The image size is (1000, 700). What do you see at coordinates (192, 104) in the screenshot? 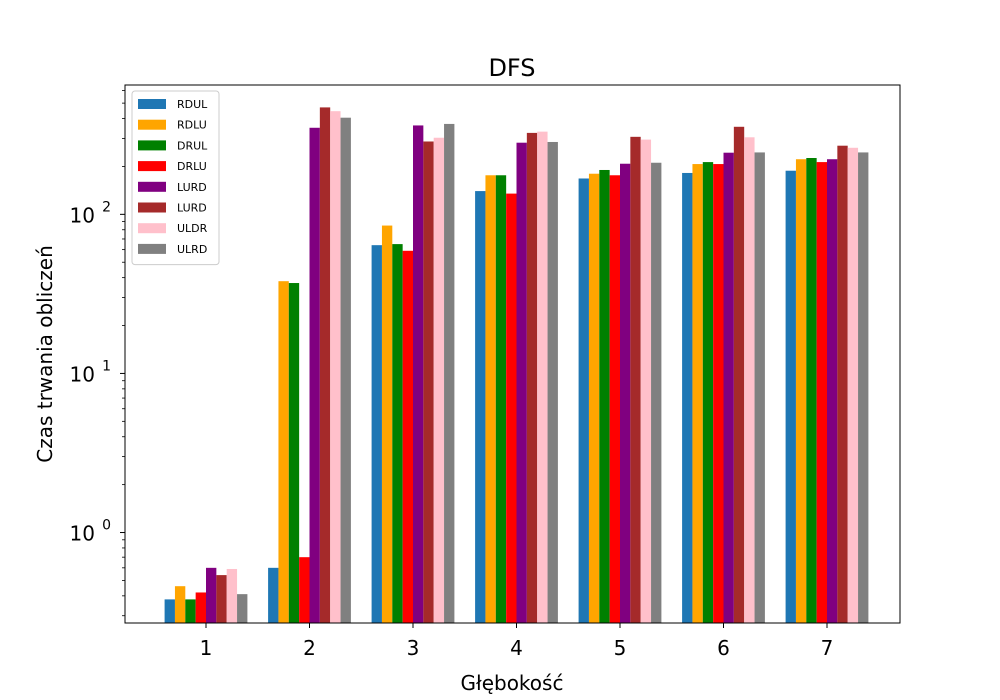
I see `legend-label: RDUL` at bounding box center [192, 104].